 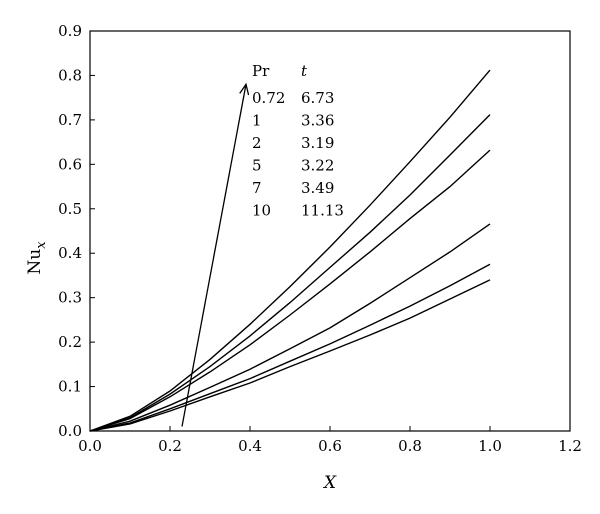 What do you see at coordinates (261, 211) in the screenshot?
I see `legend-pr-value: 10` at bounding box center [261, 211].